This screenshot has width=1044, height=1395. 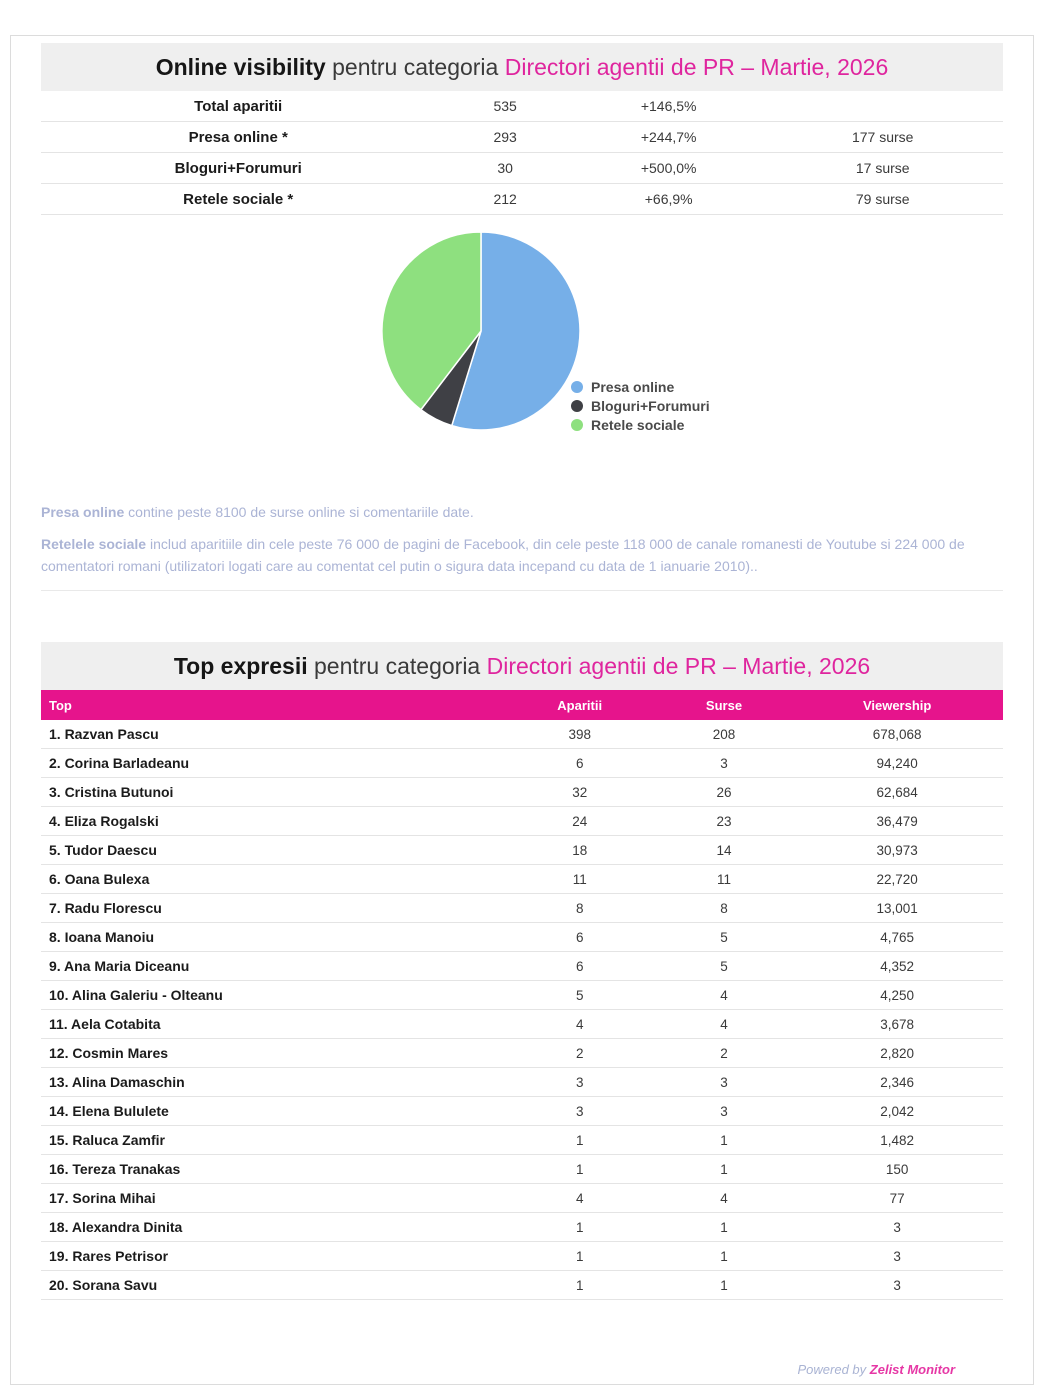 I want to click on cell-name: 14. Elena Bululete, so click(x=109, y=1111).